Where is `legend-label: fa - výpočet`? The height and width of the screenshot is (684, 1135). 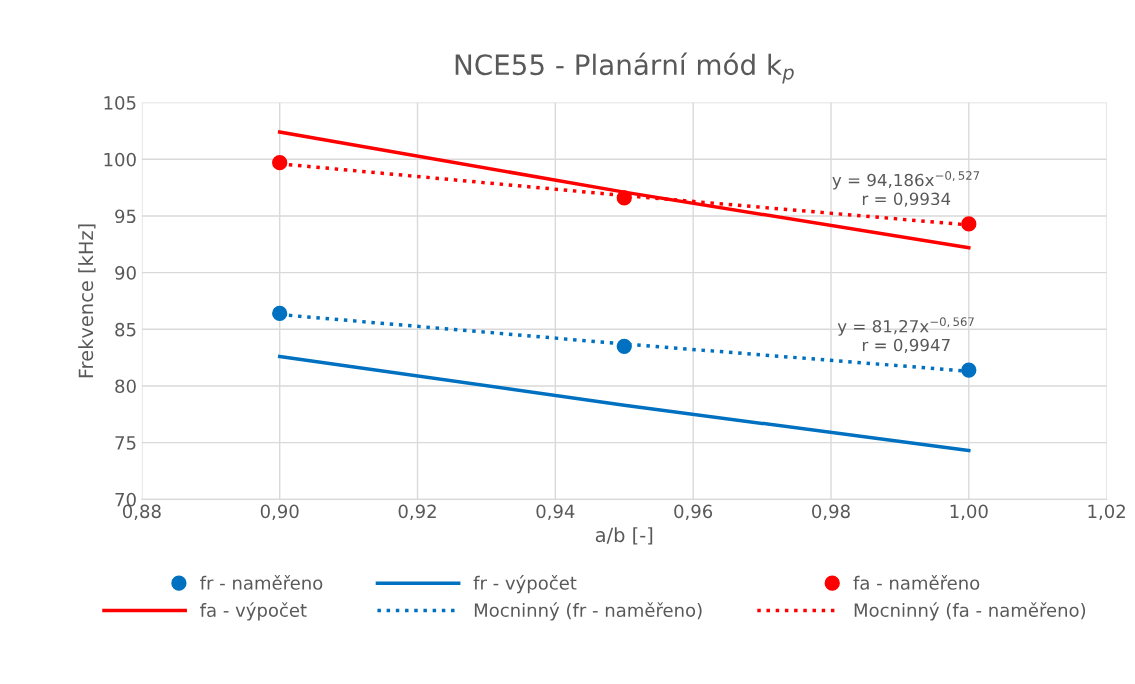
legend-label: fa - výpočet is located at coordinates (253, 611).